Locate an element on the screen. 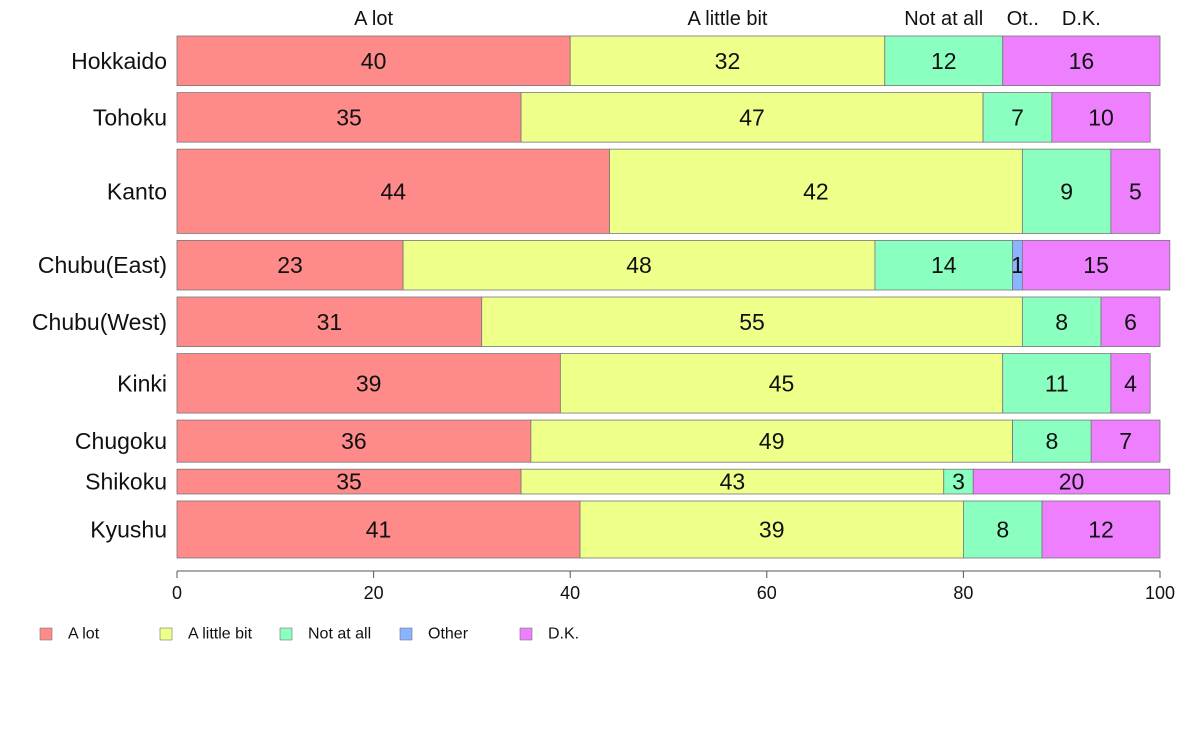 This screenshot has width=1188, height=736. data-label: 41 is located at coordinates (379, 529).